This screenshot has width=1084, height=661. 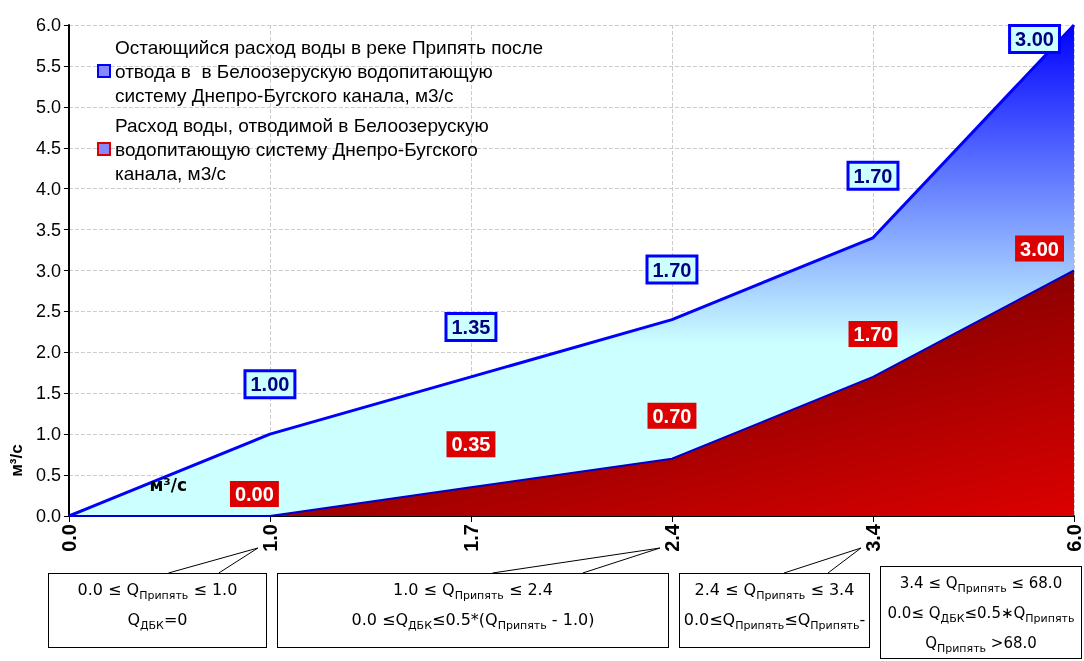 What do you see at coordinates (48, 516) in the screenshot?
I see `y-tick-label: 0.0` at bounding box center [48, 516].